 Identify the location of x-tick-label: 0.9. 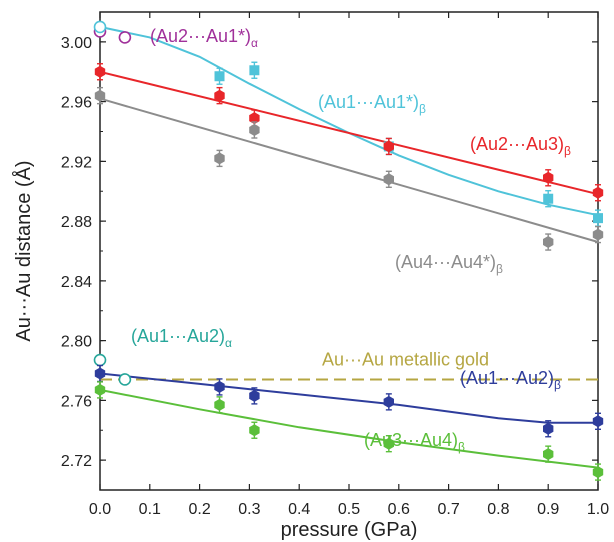
(548, 509).